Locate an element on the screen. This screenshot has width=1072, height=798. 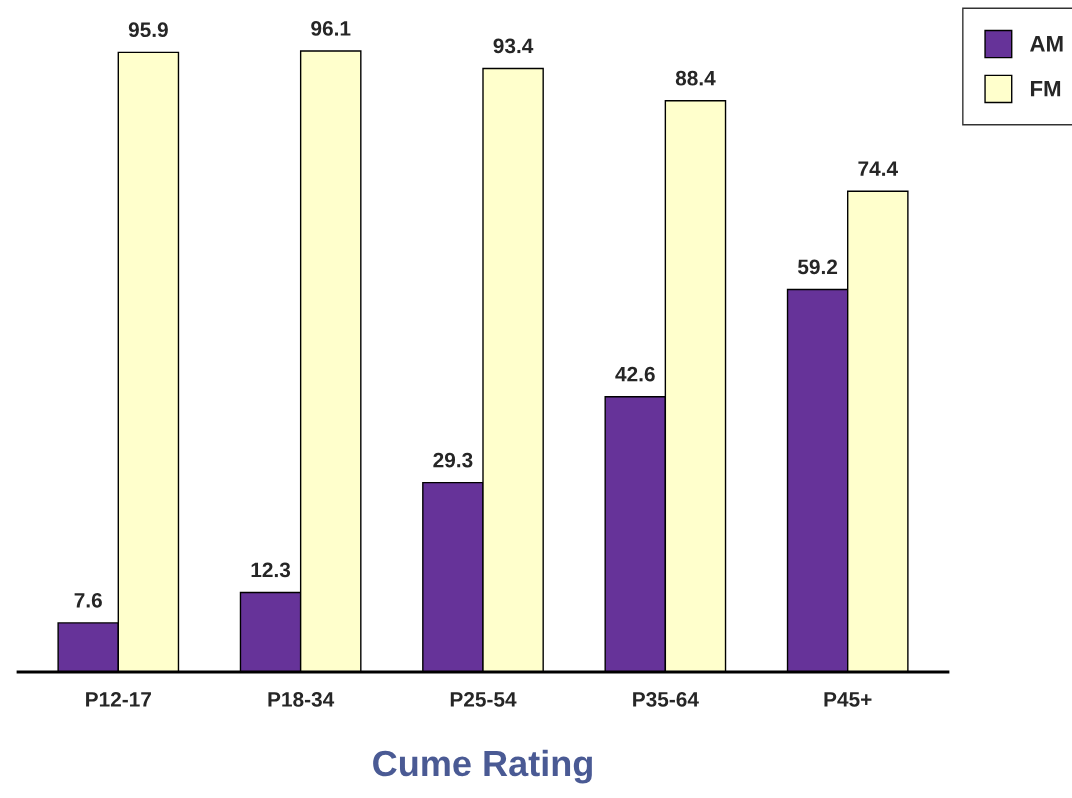
x-tick-label: P18-34 is located at coordinates (301, 699).